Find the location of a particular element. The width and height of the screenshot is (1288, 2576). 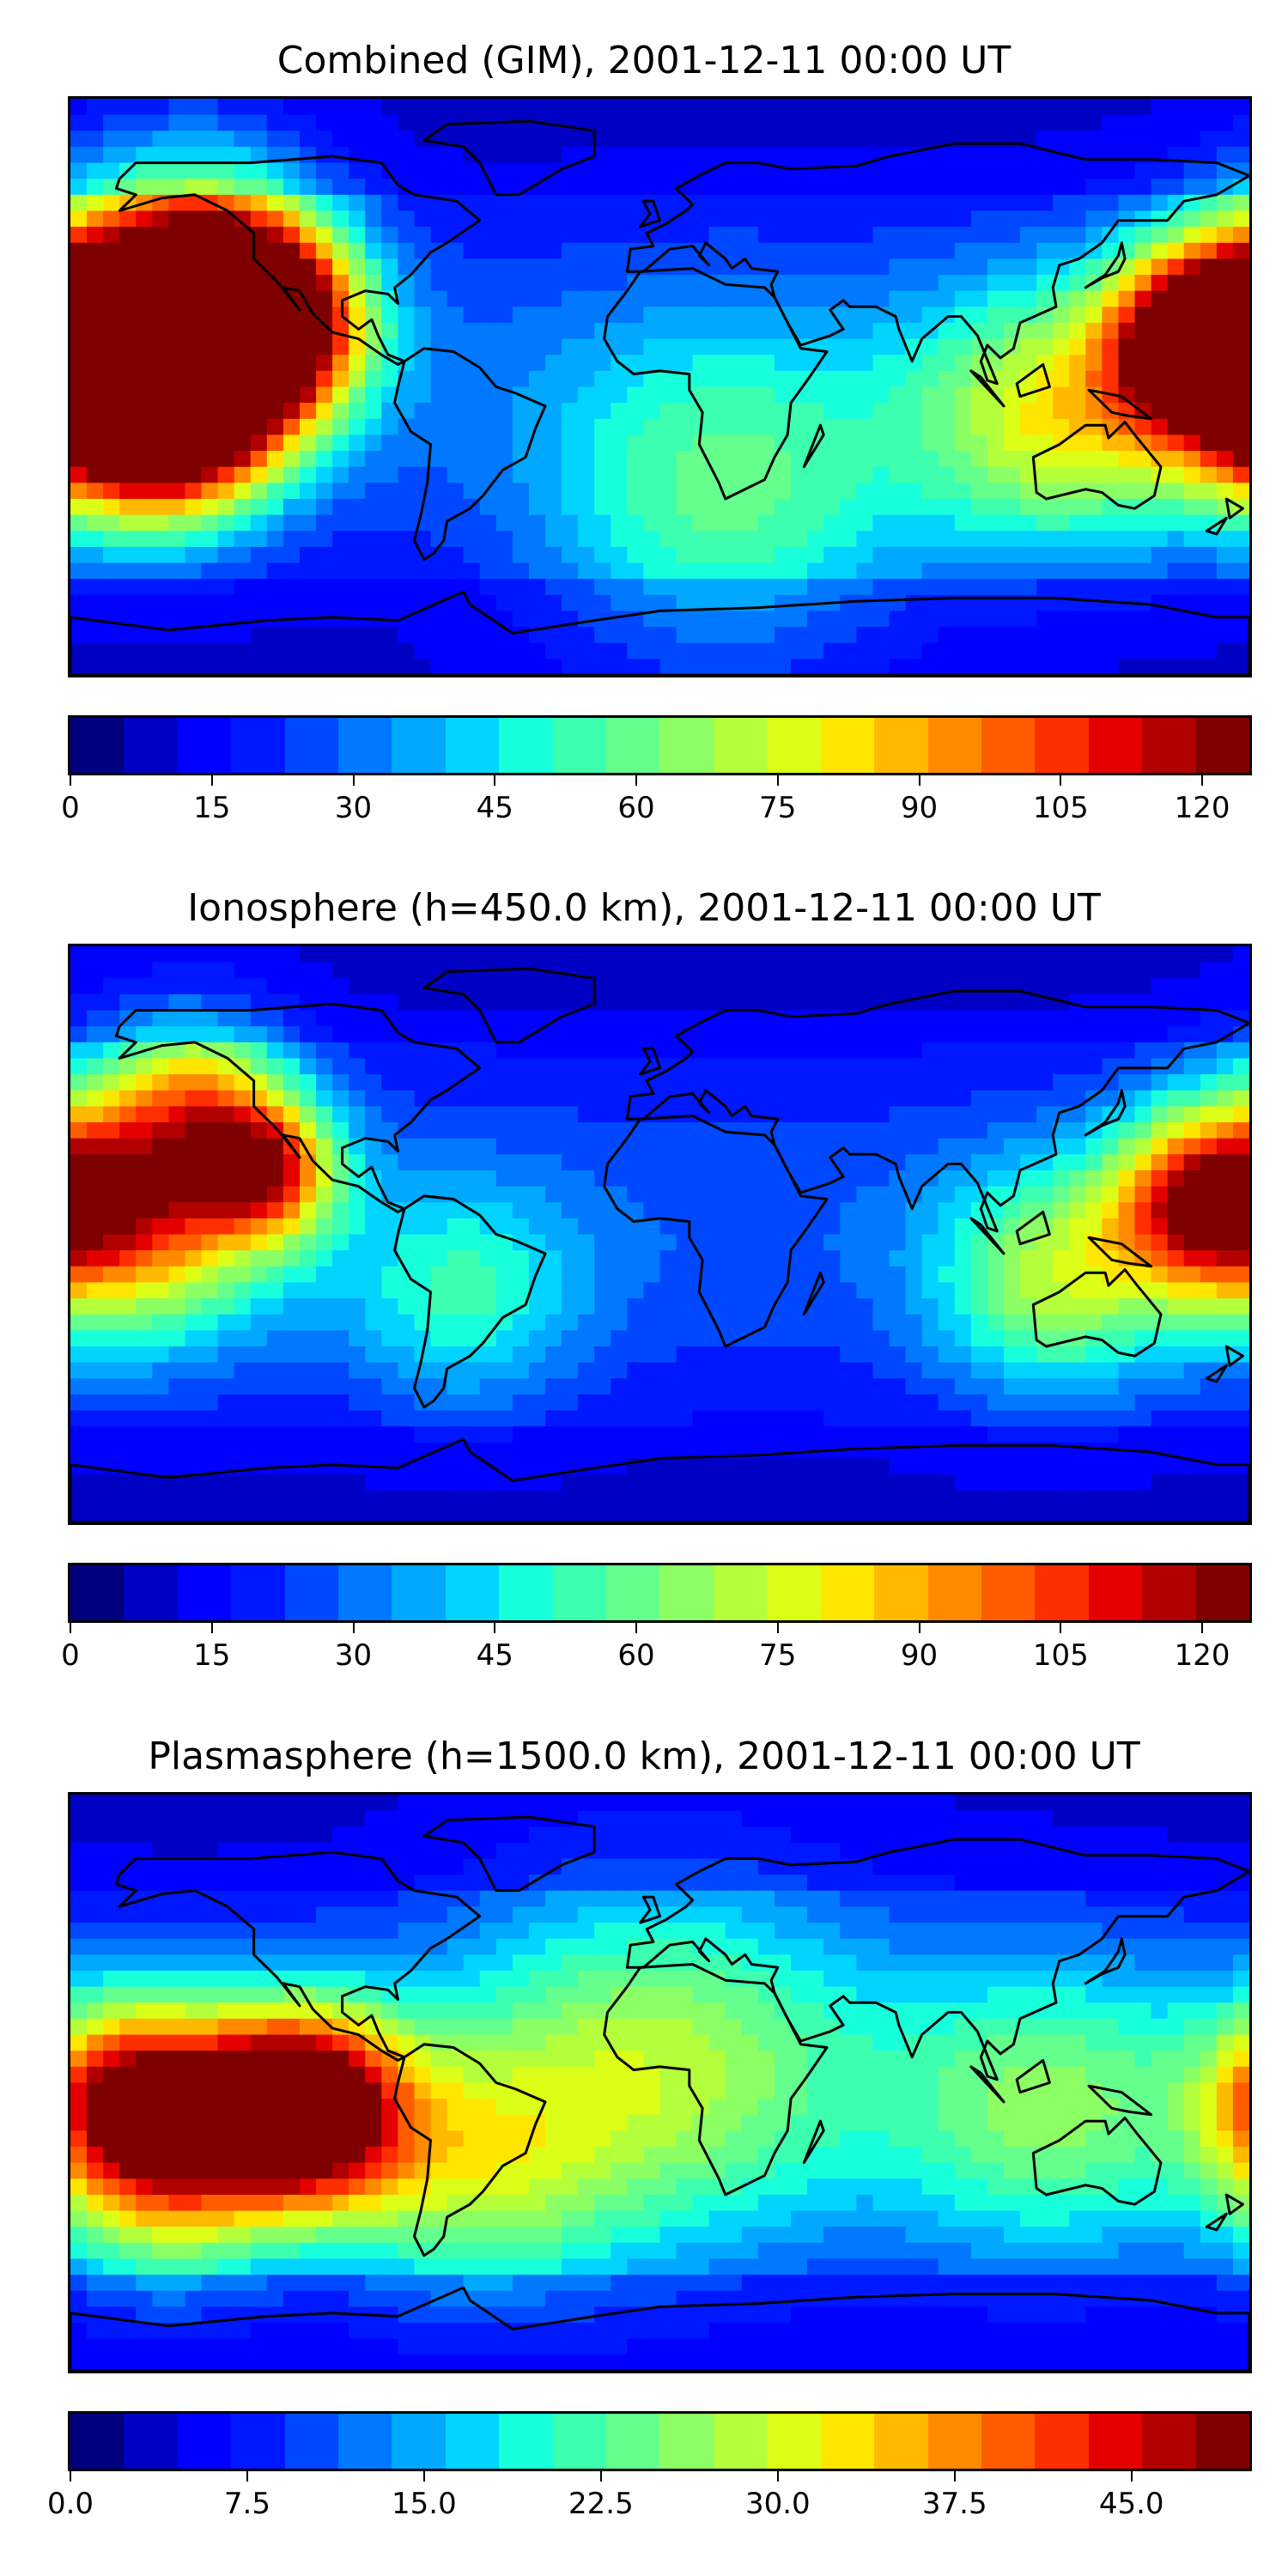

colorbar is located at coordinates (660, 745).